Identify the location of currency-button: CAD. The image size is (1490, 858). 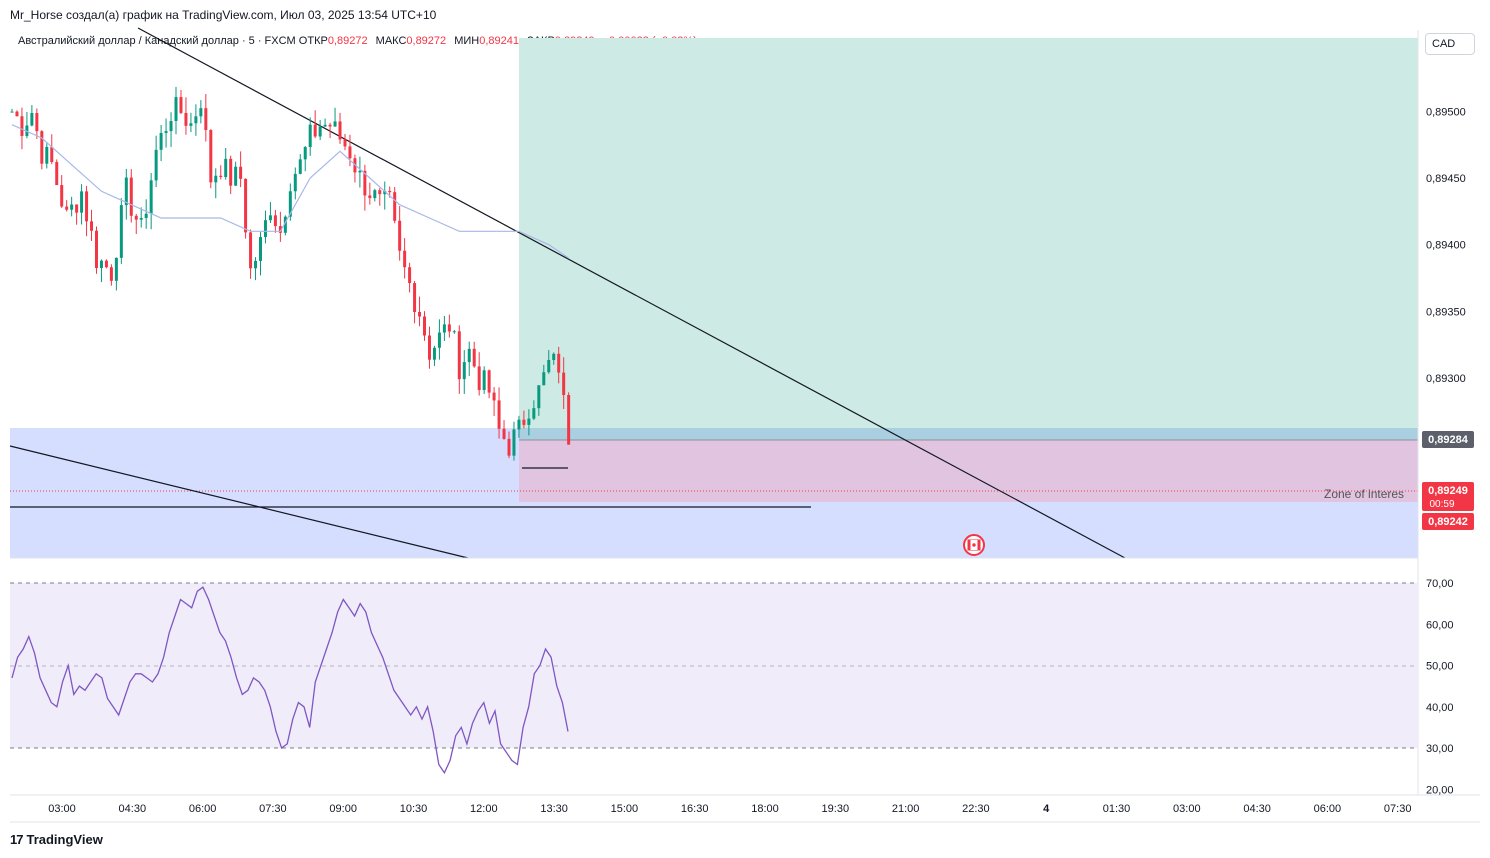
(1450, 44).